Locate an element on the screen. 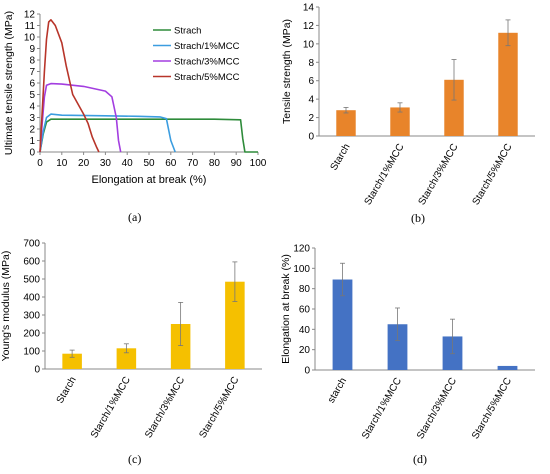 Image resolution: width=550 pixels, height=474 pixels. legend-label: Strach/5%MCC is located at coordinates (207, 77).